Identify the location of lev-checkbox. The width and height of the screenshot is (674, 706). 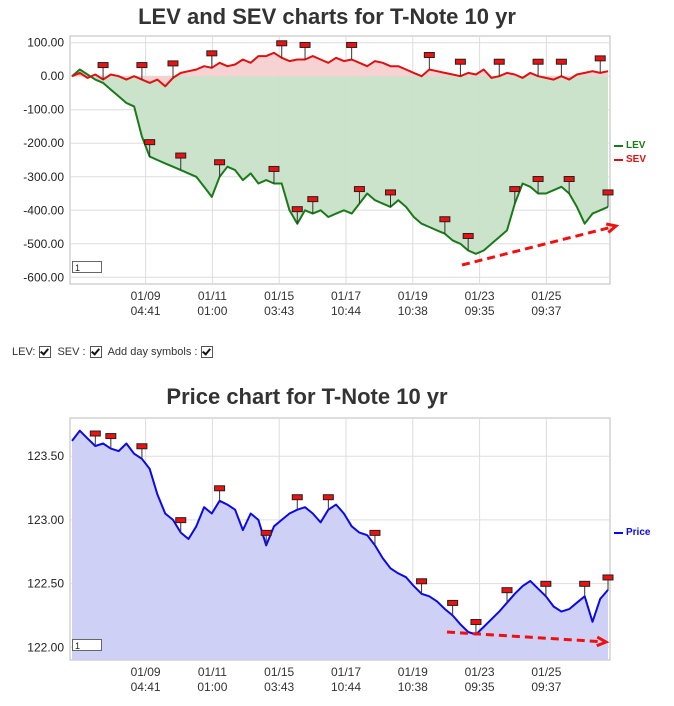
(45, 352).